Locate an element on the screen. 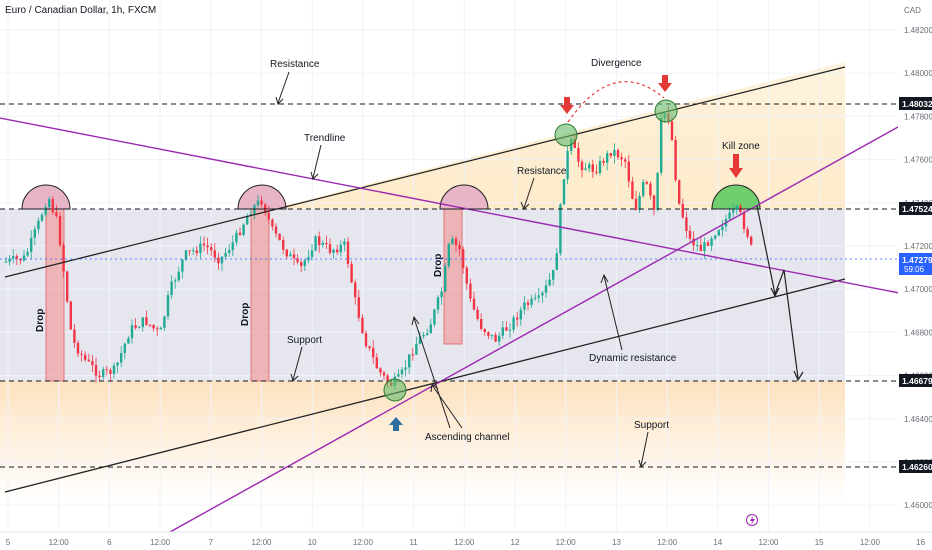 This screenshot has height=550, width=932. y-tick-label: 1.46400 is located at coordinates (918, 419).